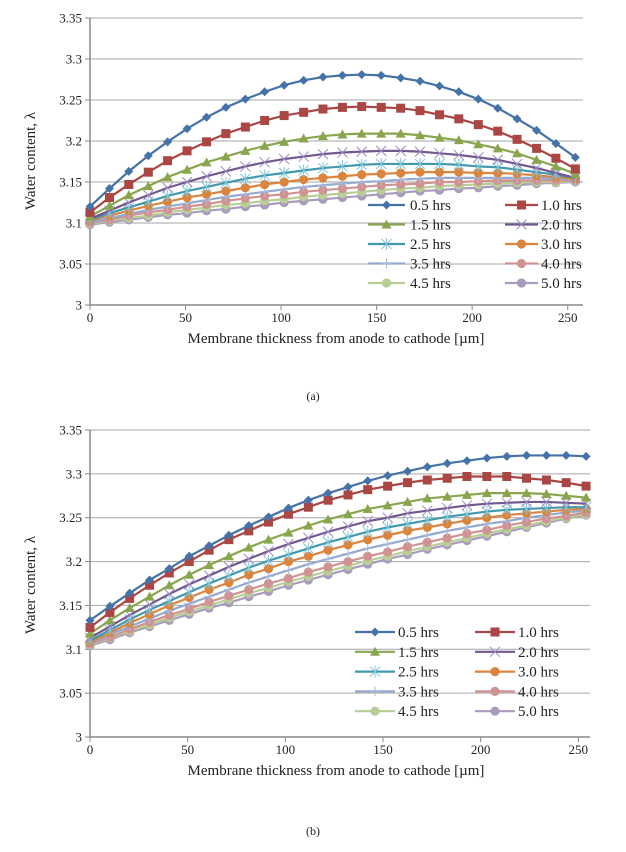 Image resolution: width=626 pixels, height=852 pixels. What do you see at coordinates (418, 653) in the screenshot?
I see `legend-label: 1.5 hrs` at bounding box center [418, 653].